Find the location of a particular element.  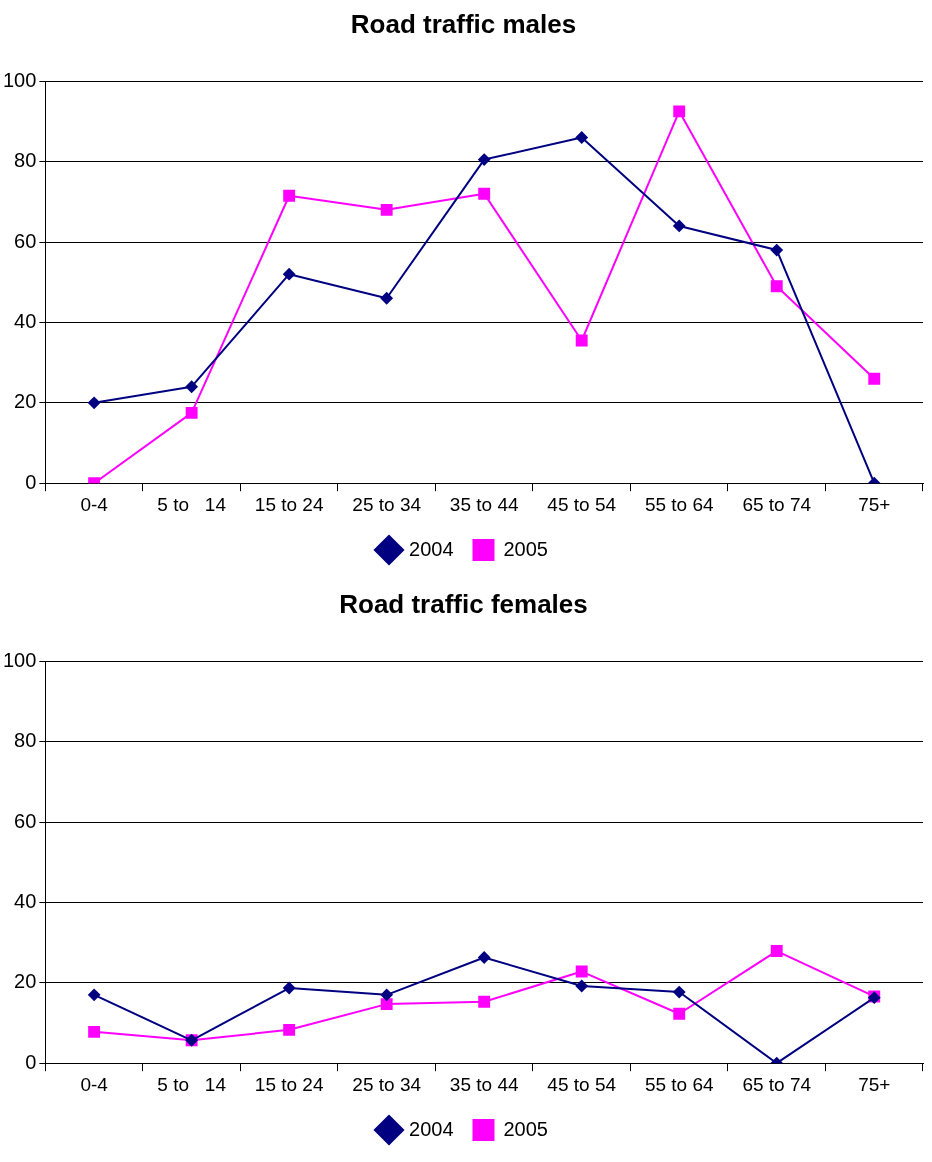

chart-title: Road traffic males is located at coordinates (463, 23).